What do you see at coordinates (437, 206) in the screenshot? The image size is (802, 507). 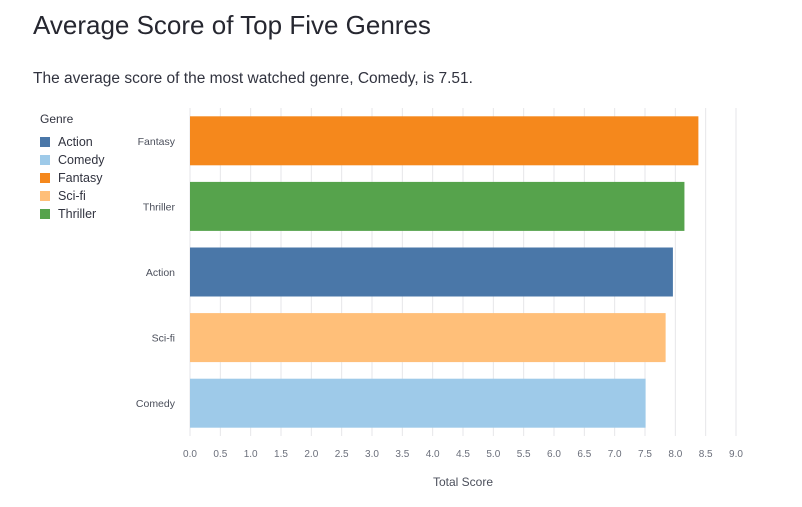 I see `bar-thriller` at bounding box center [437, 206].